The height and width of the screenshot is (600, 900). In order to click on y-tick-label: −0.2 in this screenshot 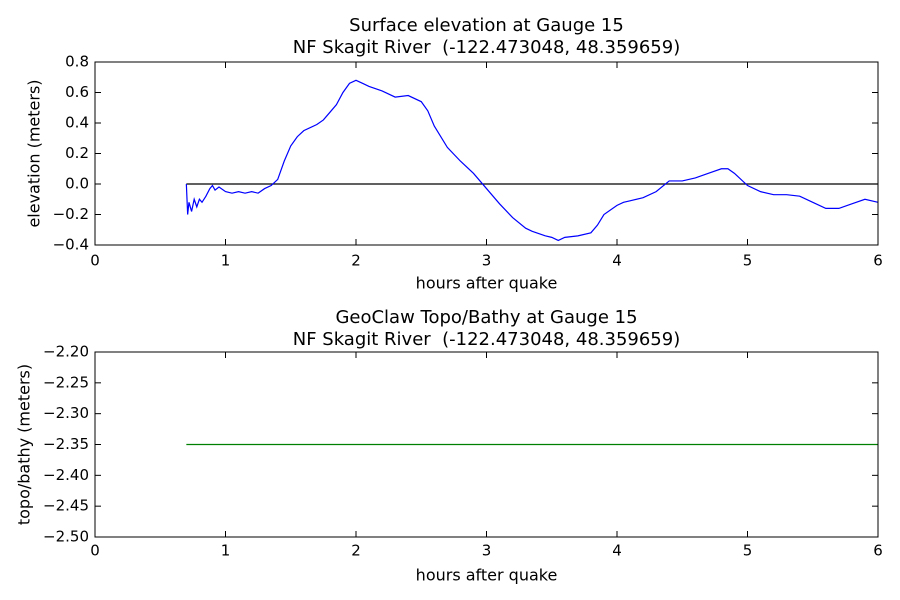, I will do `click(71, 214)`.